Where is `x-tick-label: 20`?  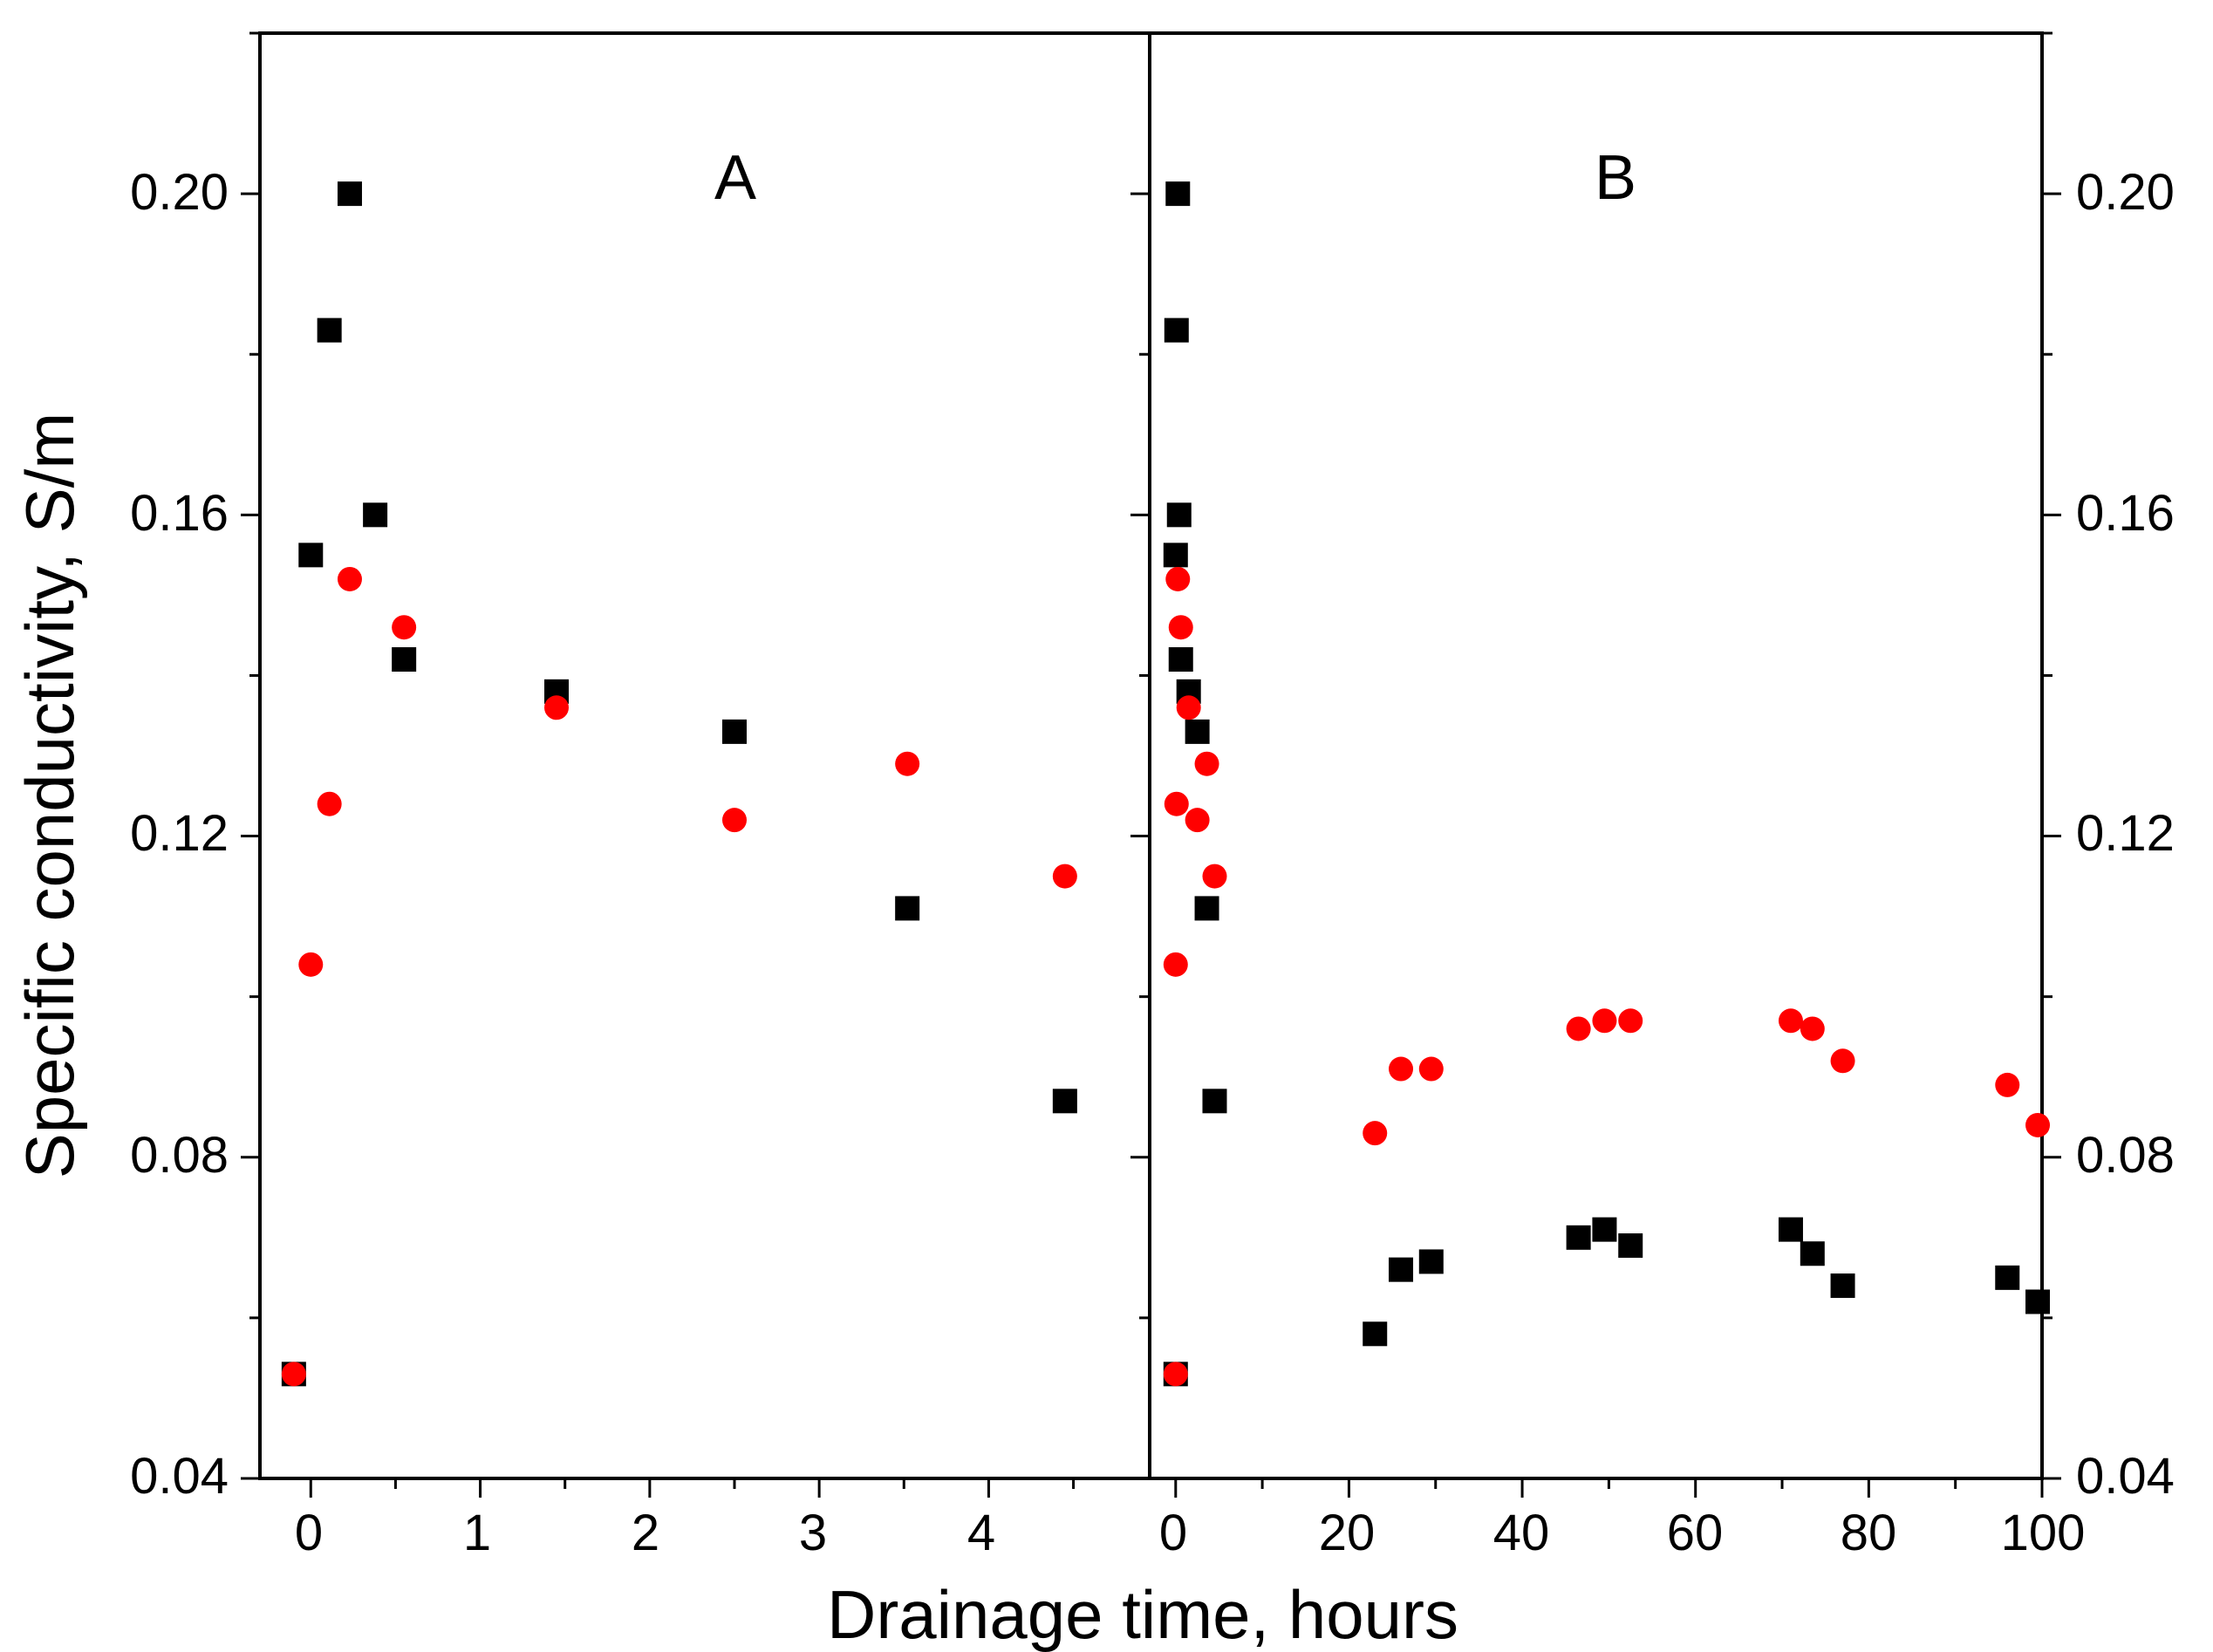
x-tick-label: 20 is located at coordinates (1347, 1533).